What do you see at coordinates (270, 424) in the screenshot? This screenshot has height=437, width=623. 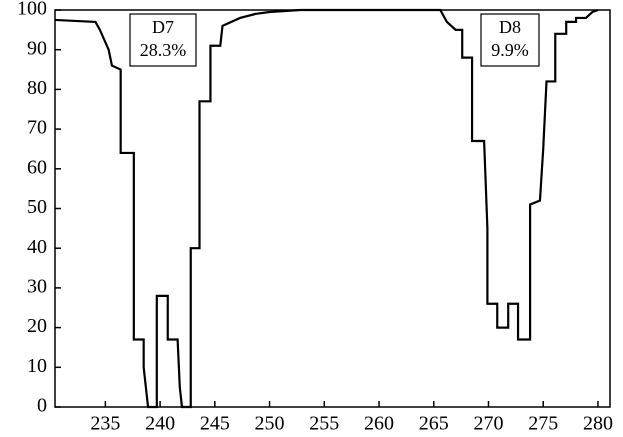 I see `x-tick-label: 250` at bounding box center [270, 424].